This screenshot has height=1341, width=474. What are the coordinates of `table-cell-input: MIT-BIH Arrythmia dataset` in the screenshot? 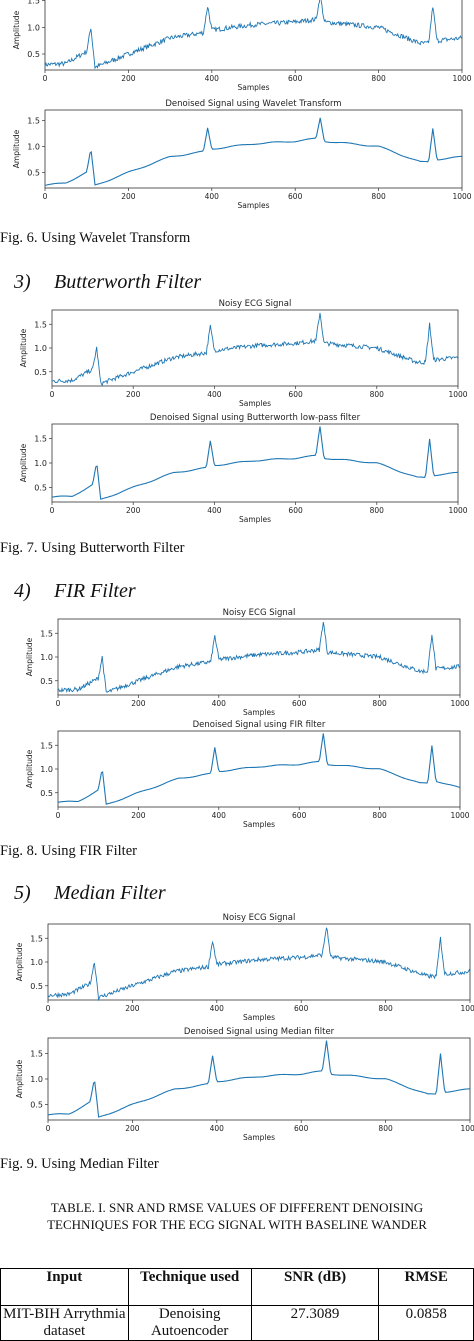 It's located at (64, 1323).